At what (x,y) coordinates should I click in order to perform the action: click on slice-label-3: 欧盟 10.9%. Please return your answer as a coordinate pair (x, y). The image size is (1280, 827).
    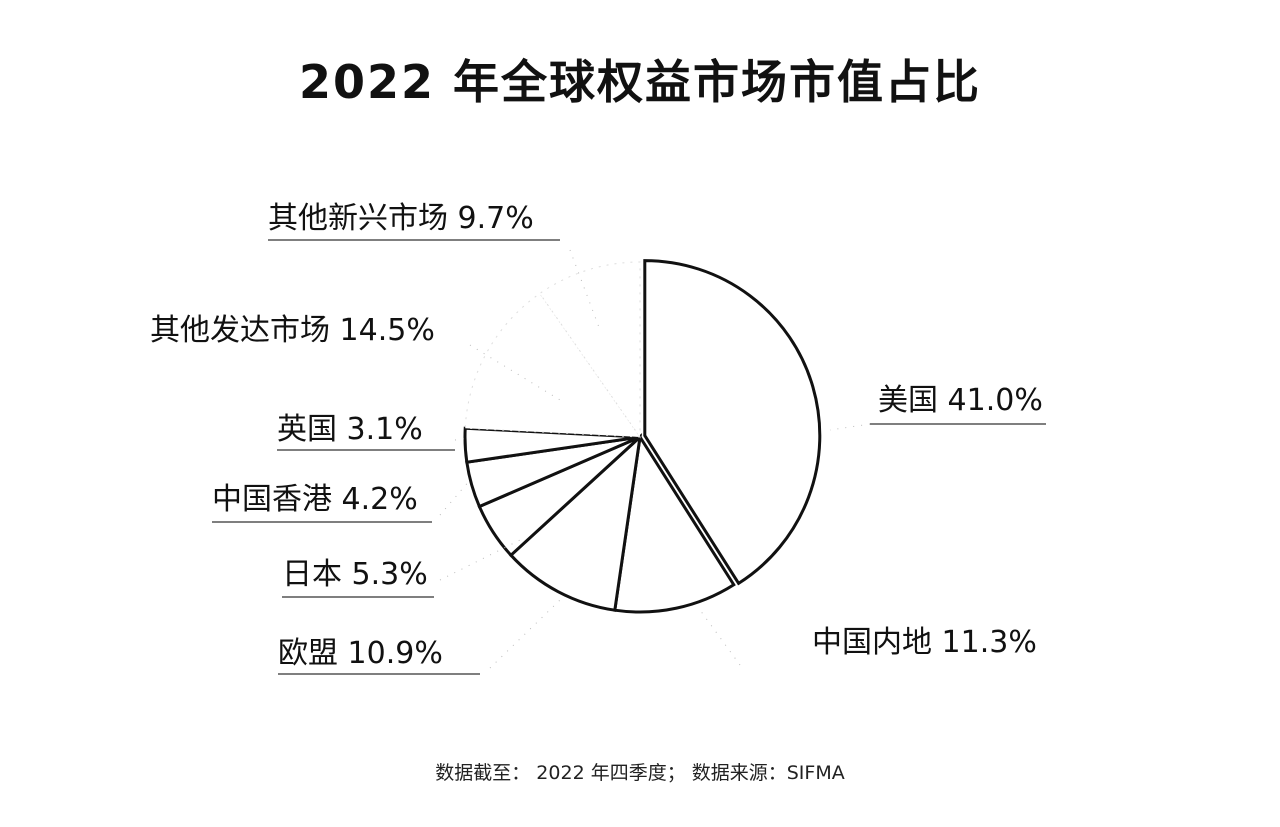
    Looking at the image, I should click on (360, 653).